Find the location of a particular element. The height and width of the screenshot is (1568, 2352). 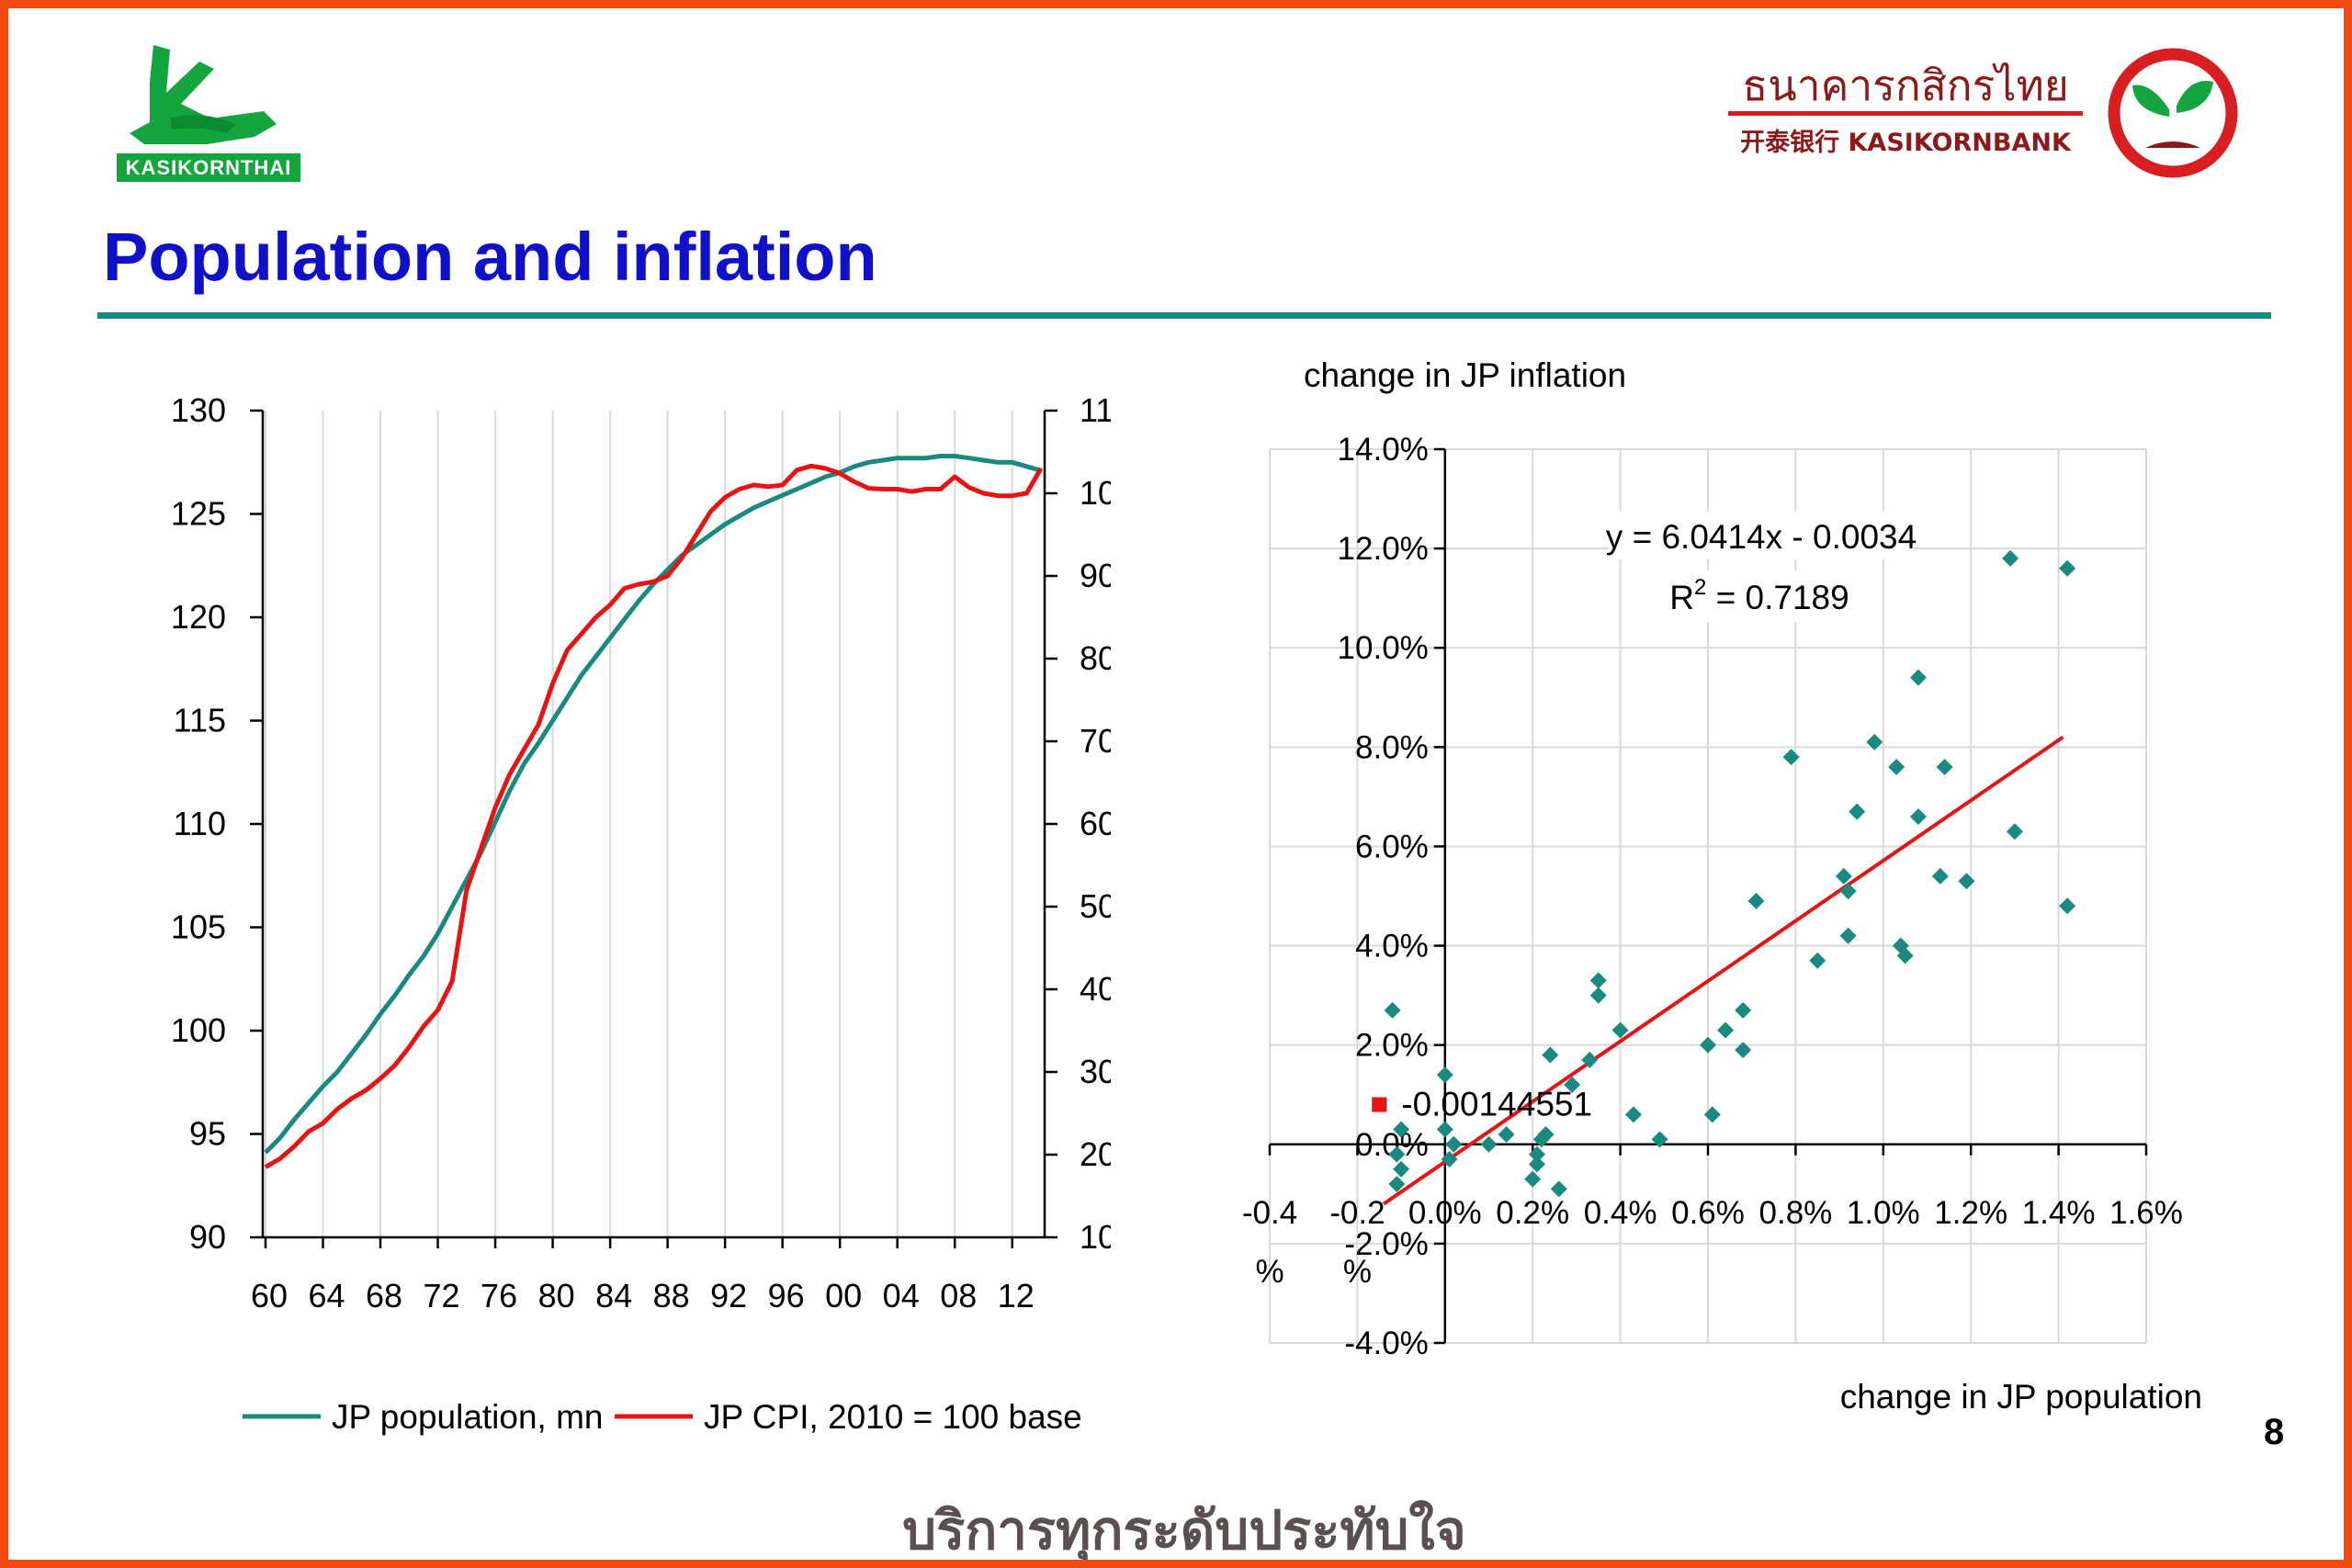

kasikornbank-emblem is located at coordinates (2173, 113).